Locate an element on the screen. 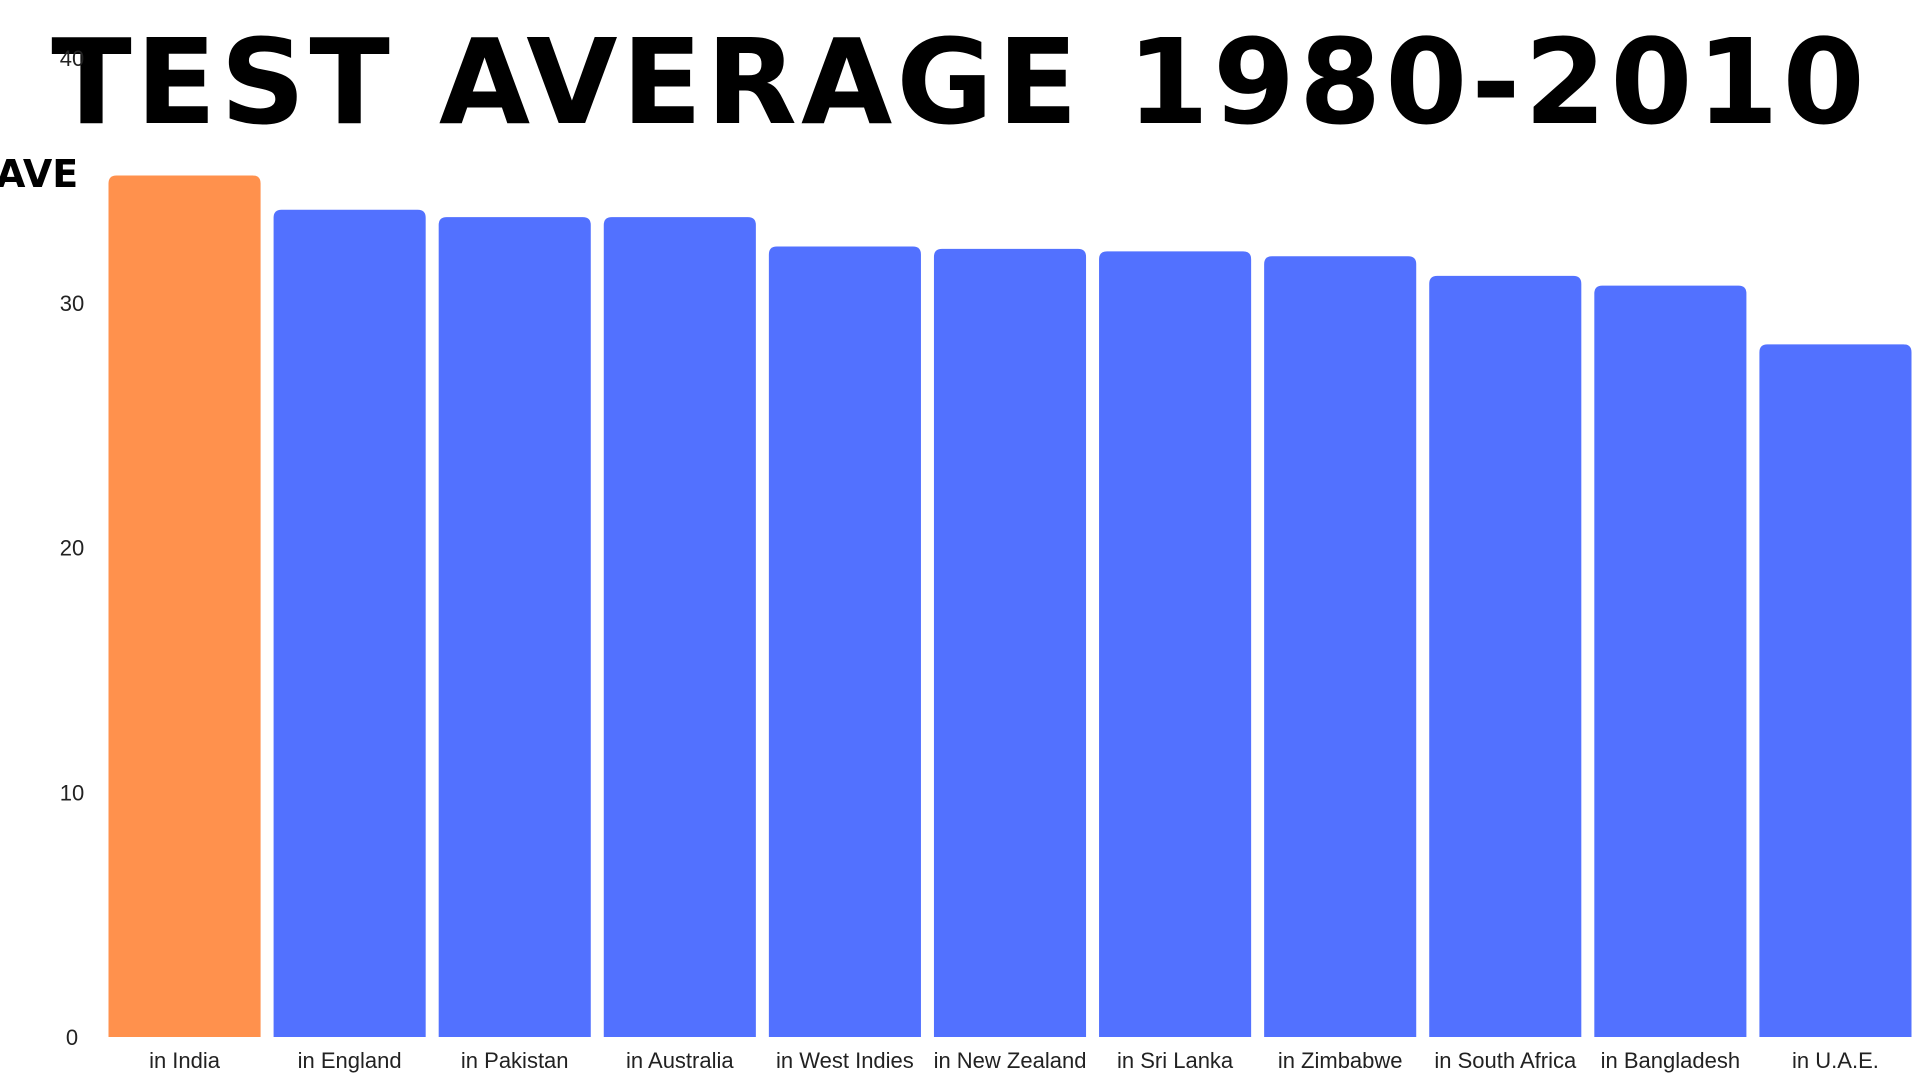 The height and width of the screenshot is (1080, 1920). y-tick-label: 20 is located at coordinates (72, 548).